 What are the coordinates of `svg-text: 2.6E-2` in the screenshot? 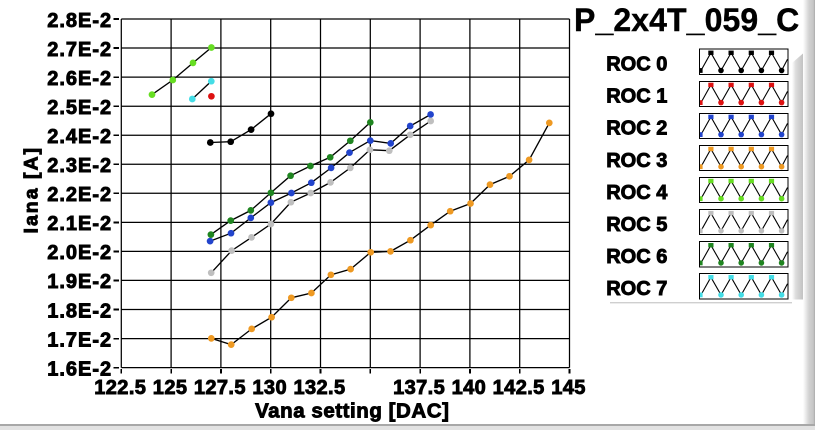 It's located at (79, 79).